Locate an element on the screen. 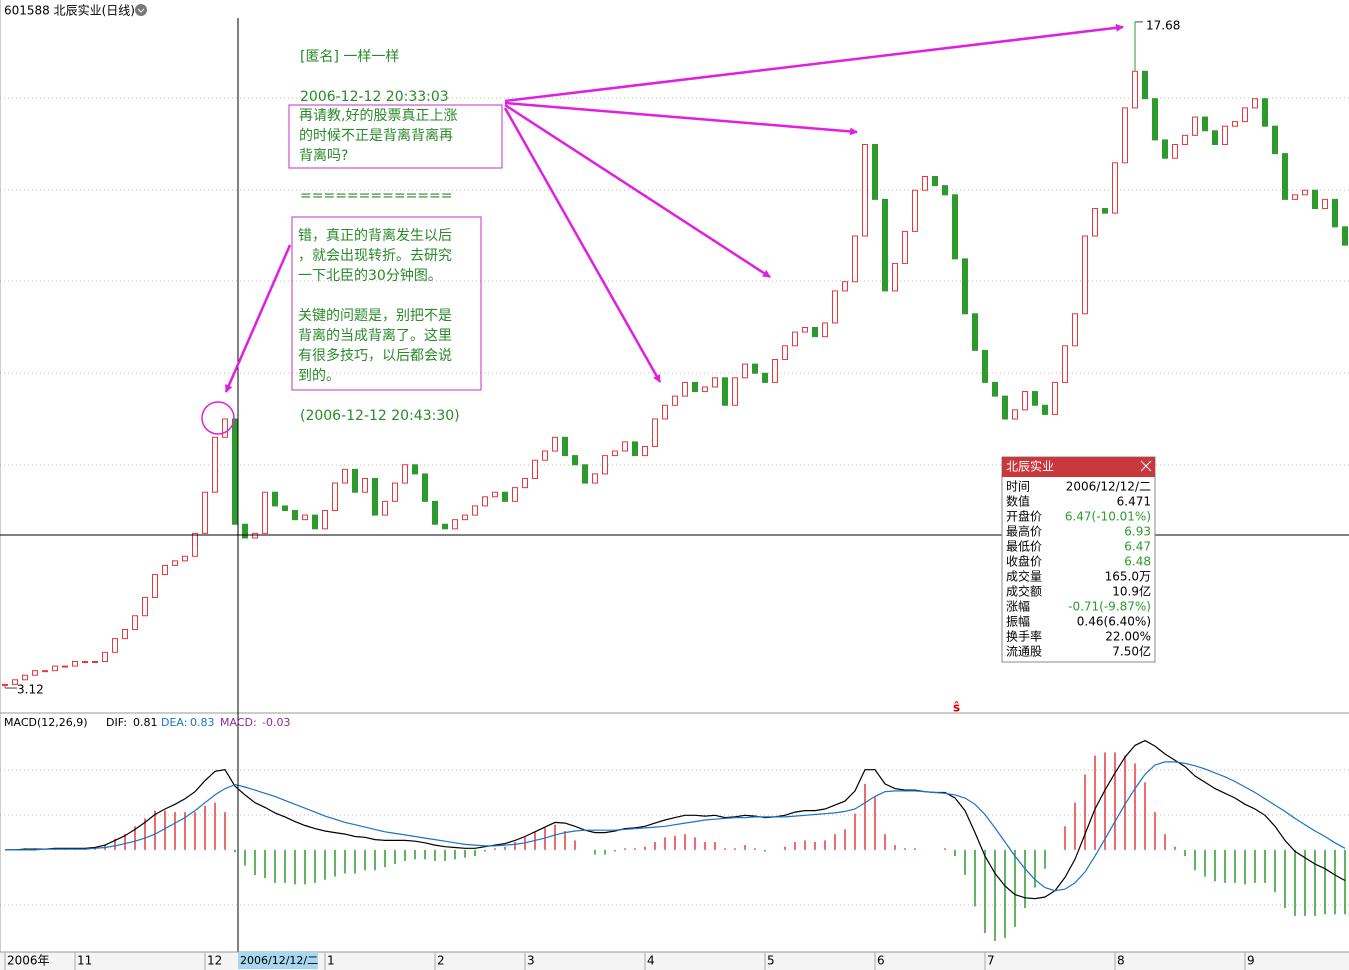 Image resolution: width=1349 pixels, height=970 pixels. x-tick-label: 1 is located at coordinates (331, 961).